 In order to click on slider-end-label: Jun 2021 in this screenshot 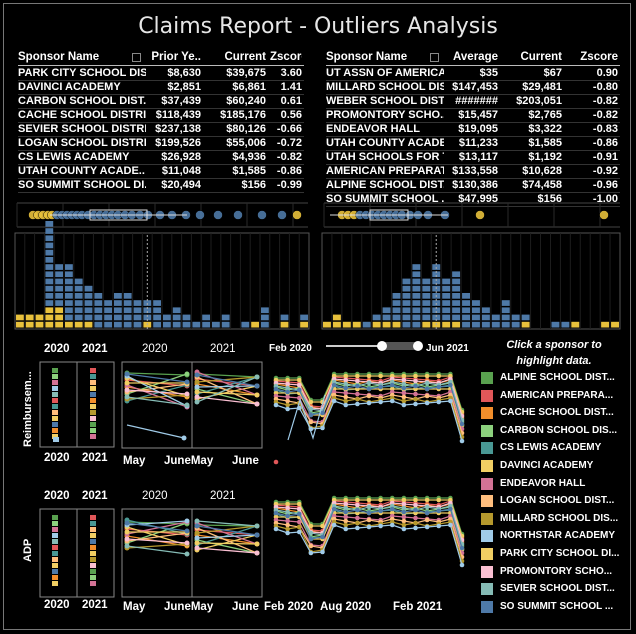, I will do `click(447, 348)`.